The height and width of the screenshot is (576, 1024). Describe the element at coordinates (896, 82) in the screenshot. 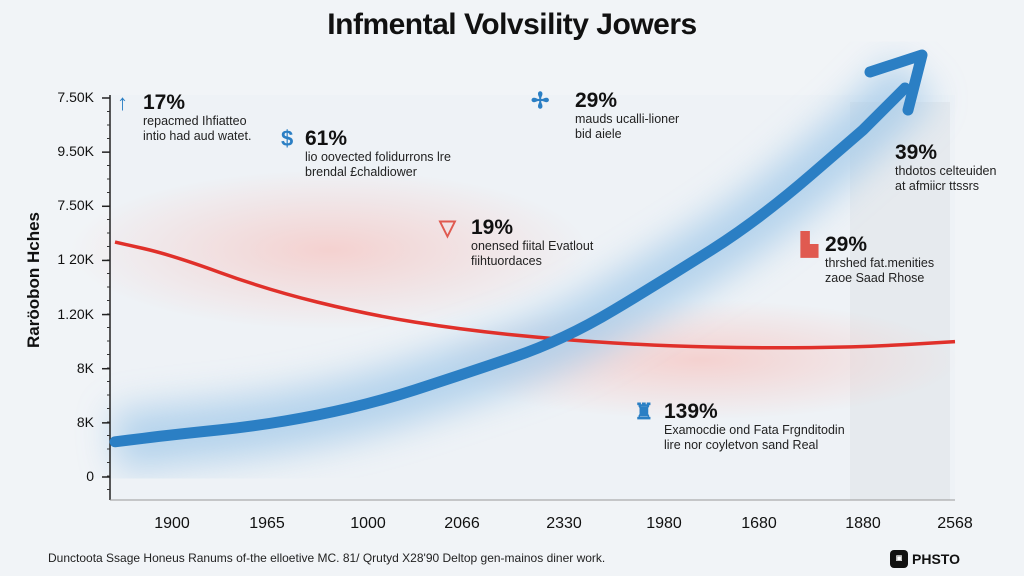

I see `arrow-head-icon` at that location.